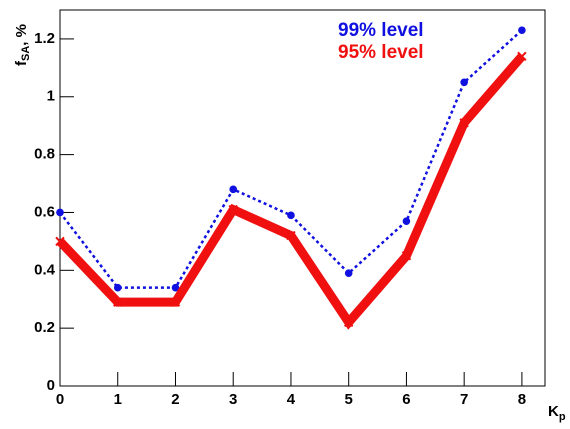 This screenshot has width=570, height=429. What do you see at coordinates (381, 52) in the screenshot?
I see `legend-entry: 95% level` at bounding box center [381, 52].